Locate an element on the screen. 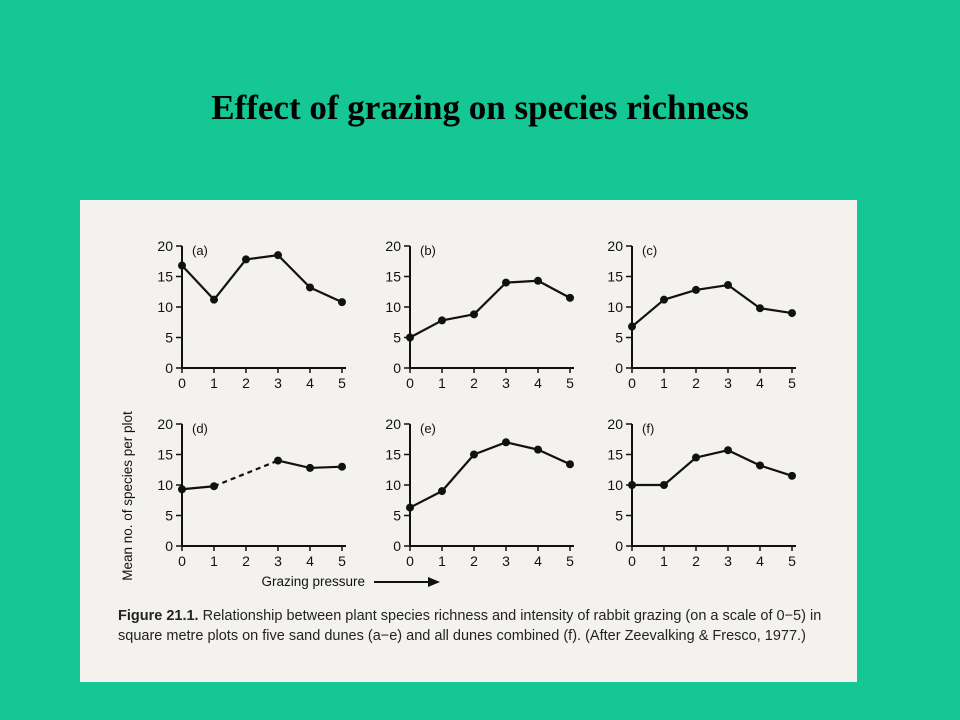  panel-label: (c) is located at coordinates (649, 250).